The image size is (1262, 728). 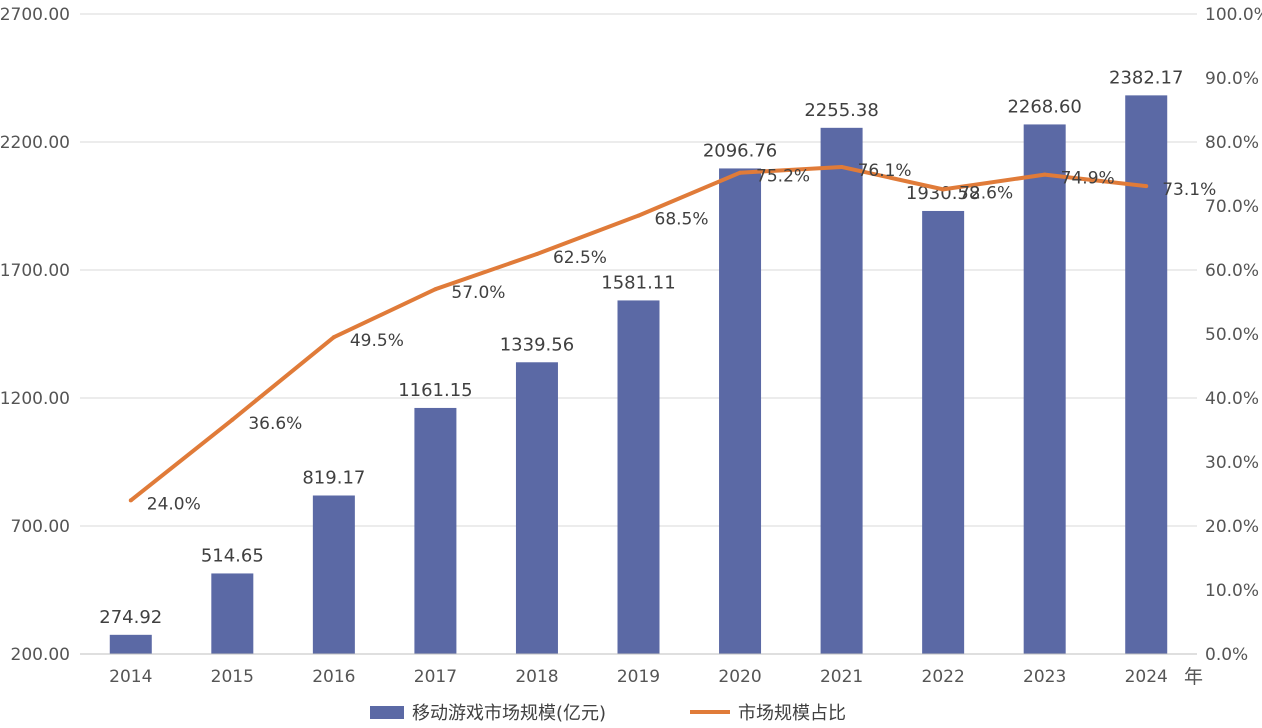 What do you see at coordinates (35, 143) in the screenshot?
I see `left-tick-label: 2200.00` at bounding box center [35, 143].